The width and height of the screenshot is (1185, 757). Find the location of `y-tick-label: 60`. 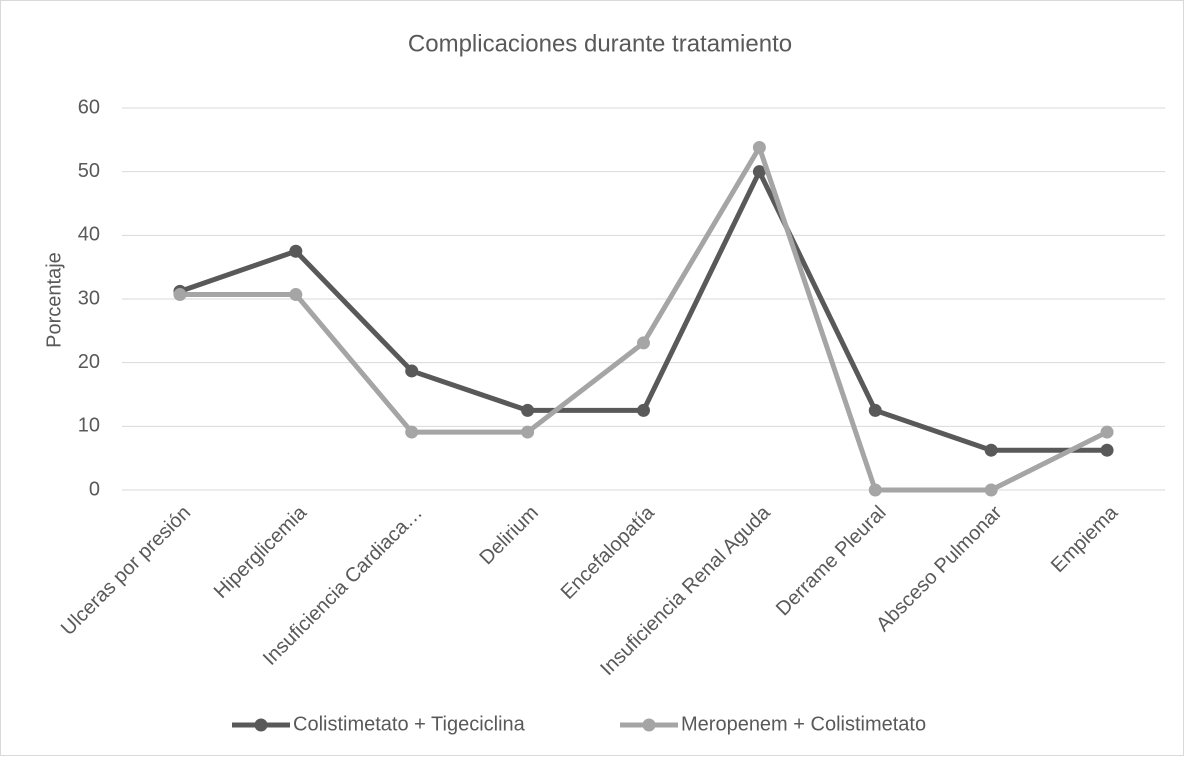

y-tick-label: 60 is located at coordinates (89, 107).